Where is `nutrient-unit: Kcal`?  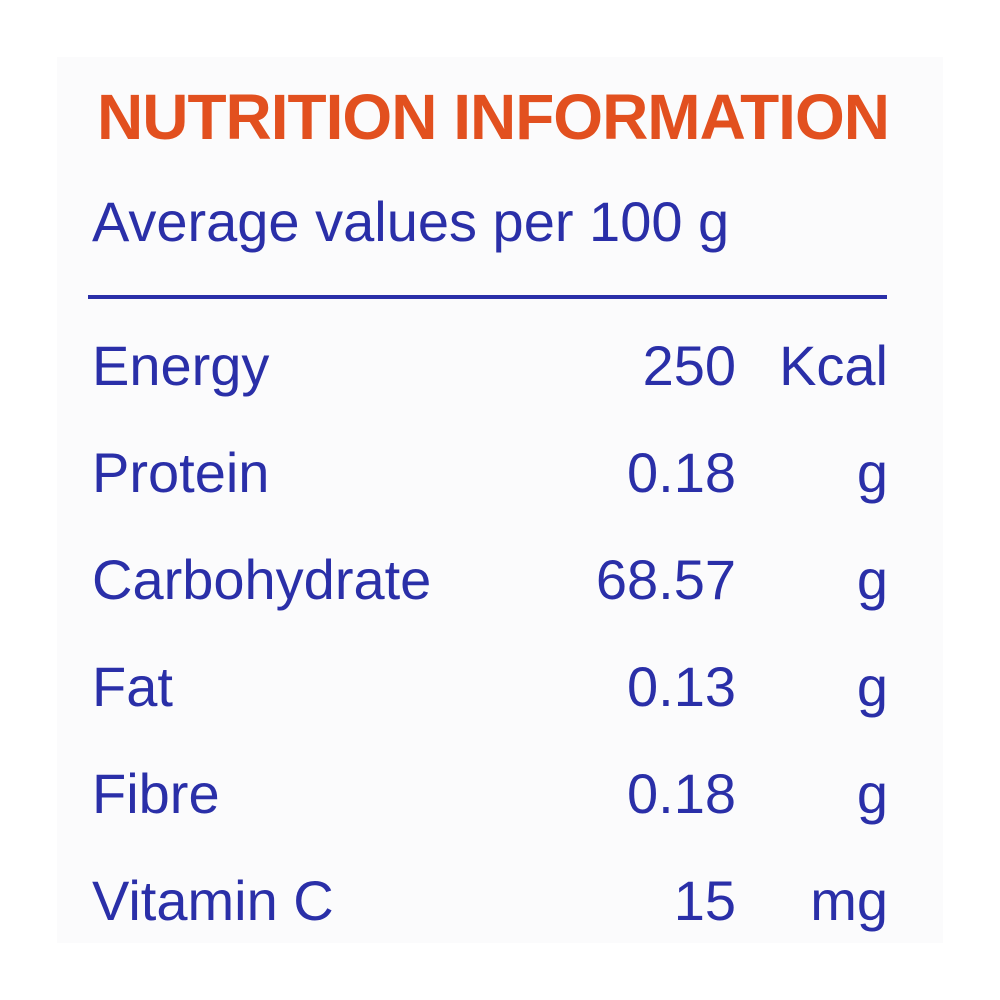
nutrient-unit: Kcal is located at coordinates (833, 365).